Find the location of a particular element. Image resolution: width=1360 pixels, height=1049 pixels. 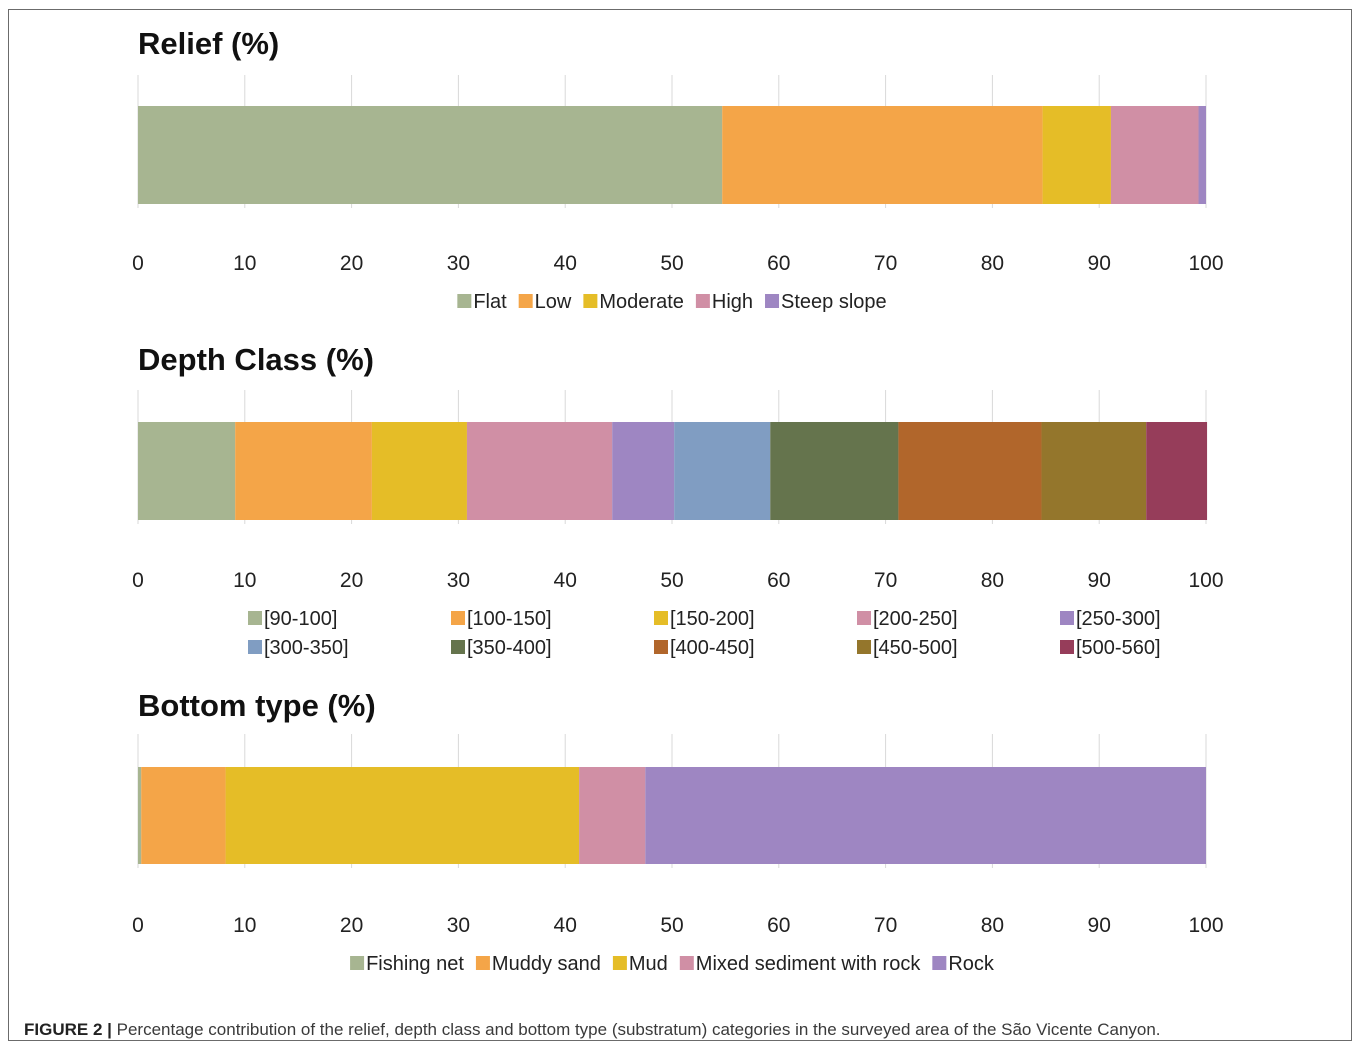

legend-label: Moderate is located at coordinates (641, 302).